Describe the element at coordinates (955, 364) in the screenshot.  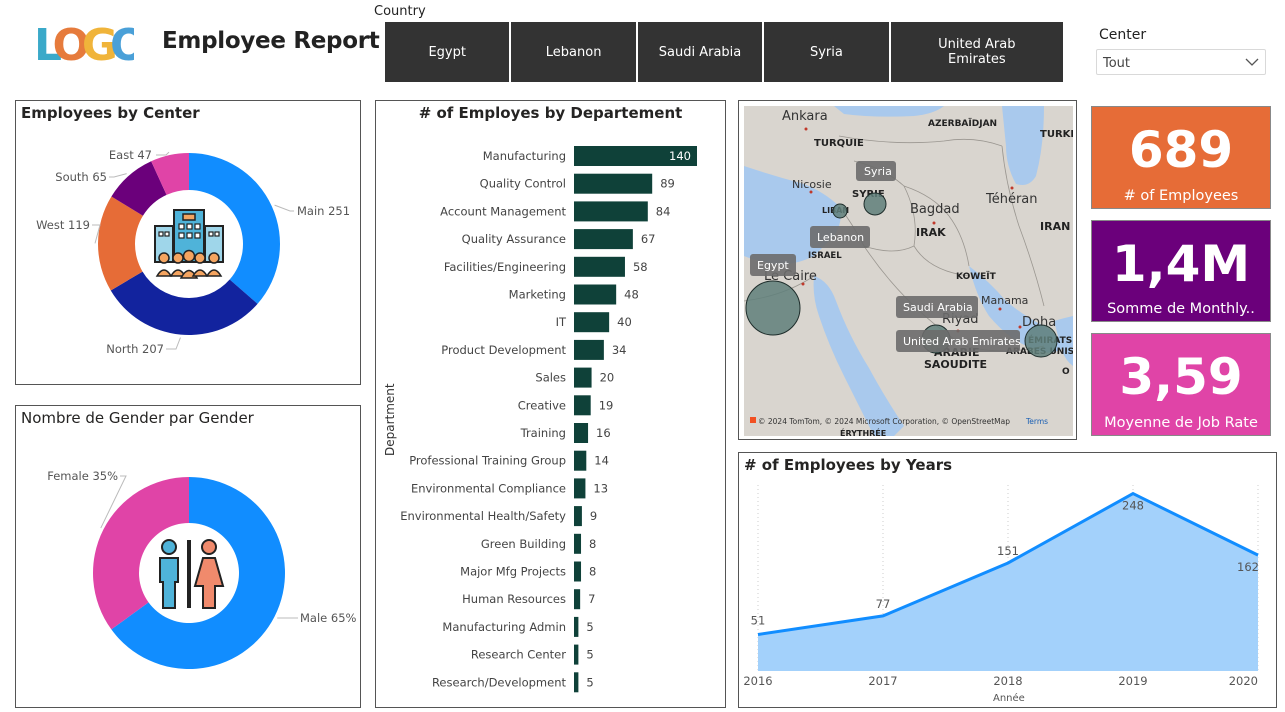
I see `map-country-label: SAOUDITE` at that location.